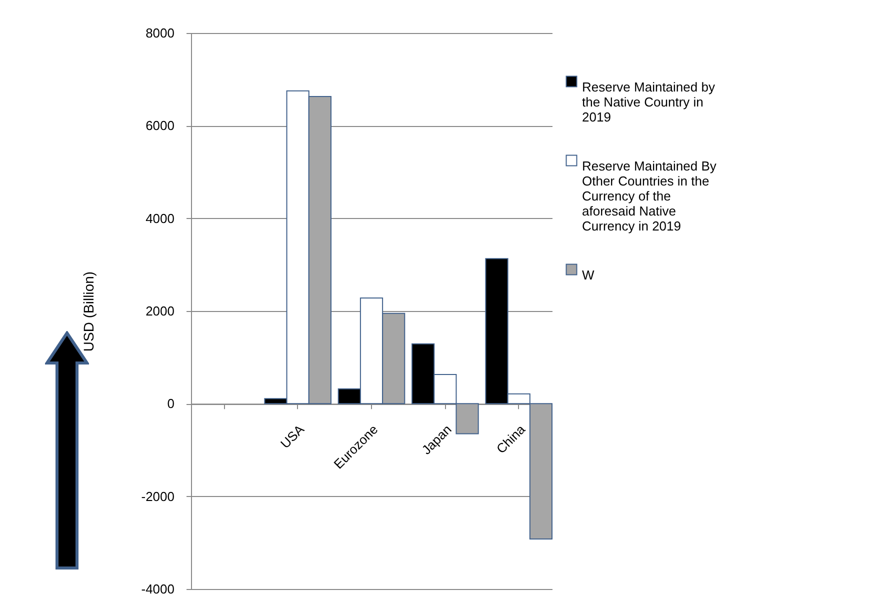 This screenshot has width=894, height=614. I want to click on y-tick-label: 4000, so click(160, 218).